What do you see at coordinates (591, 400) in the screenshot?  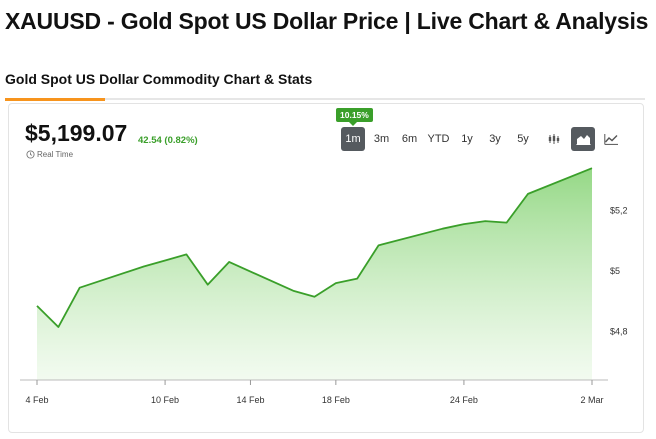 I see `x-tick-label: 2 Mar` at bounding box center [591, 400].